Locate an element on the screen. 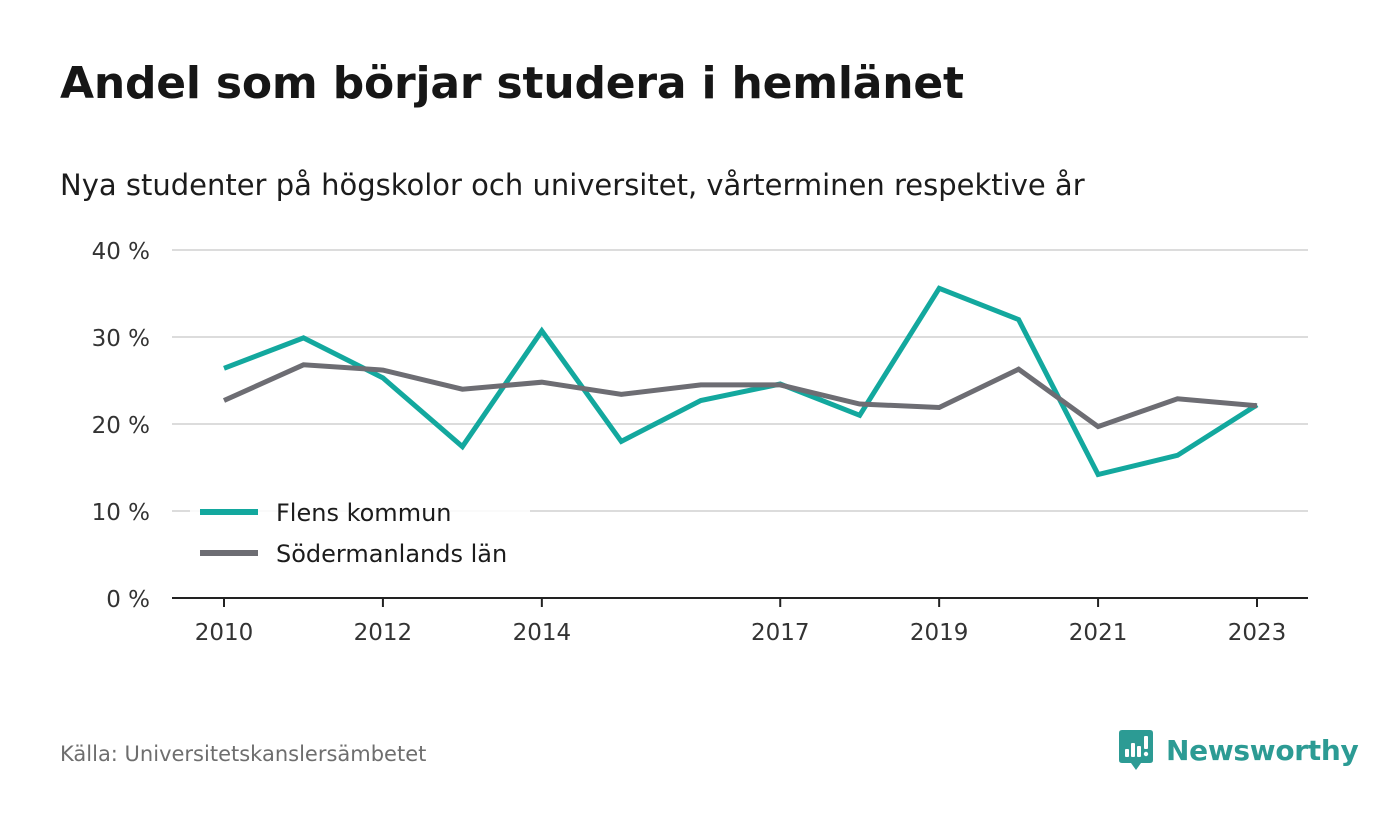 The height and width of the screenshot is (831, 1400). x-tick-label: 2017 is located at coordinates (780, 633).